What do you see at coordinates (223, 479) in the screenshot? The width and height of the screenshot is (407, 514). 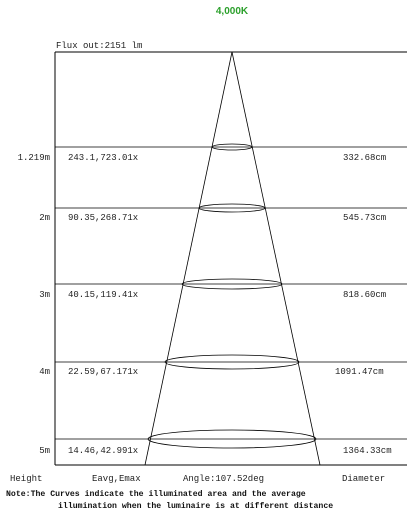 I see `footer-angle-label: Angle:107.52deg` at bounding box center [223, 479].